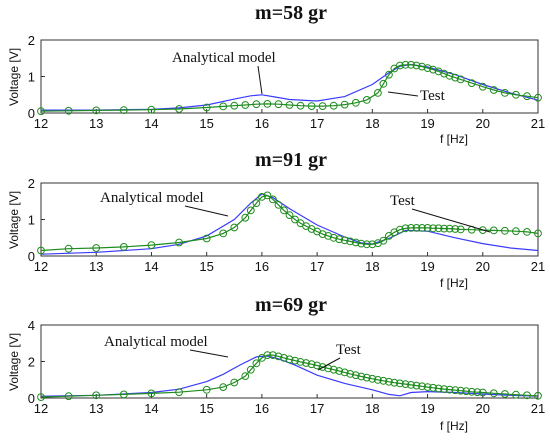  I want to click on annotation-arrow-analytical, so click(209, 353).